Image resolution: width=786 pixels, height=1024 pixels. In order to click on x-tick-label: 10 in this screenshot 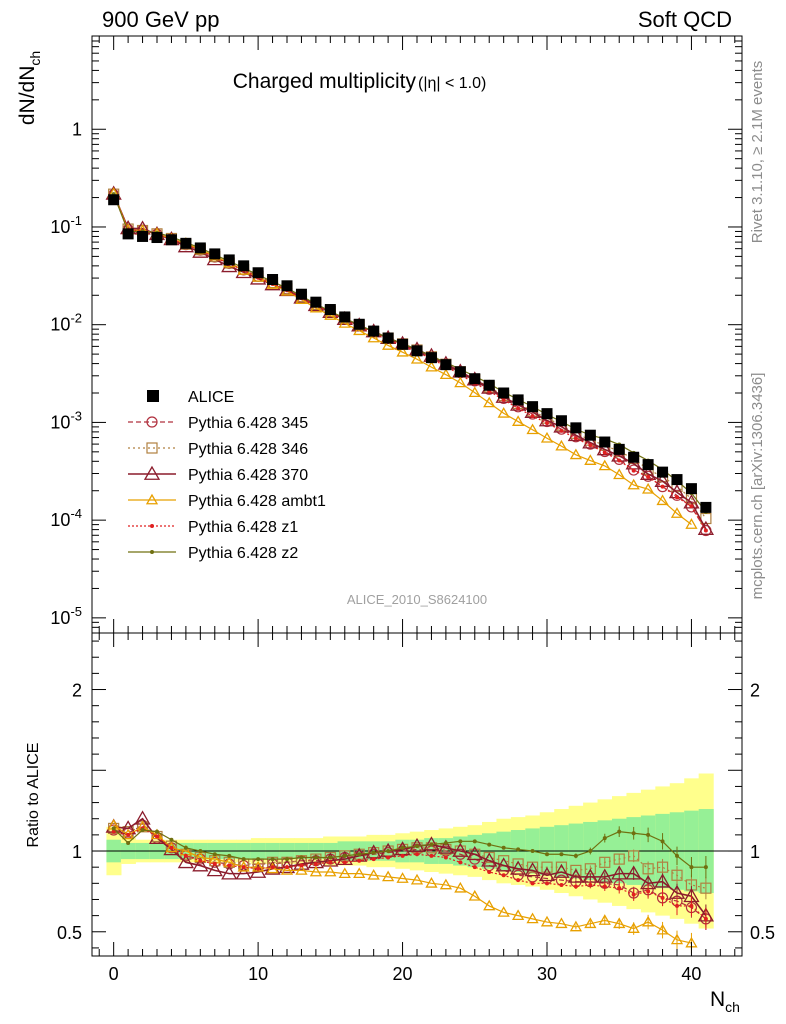, I will do `click(258, 974)`.